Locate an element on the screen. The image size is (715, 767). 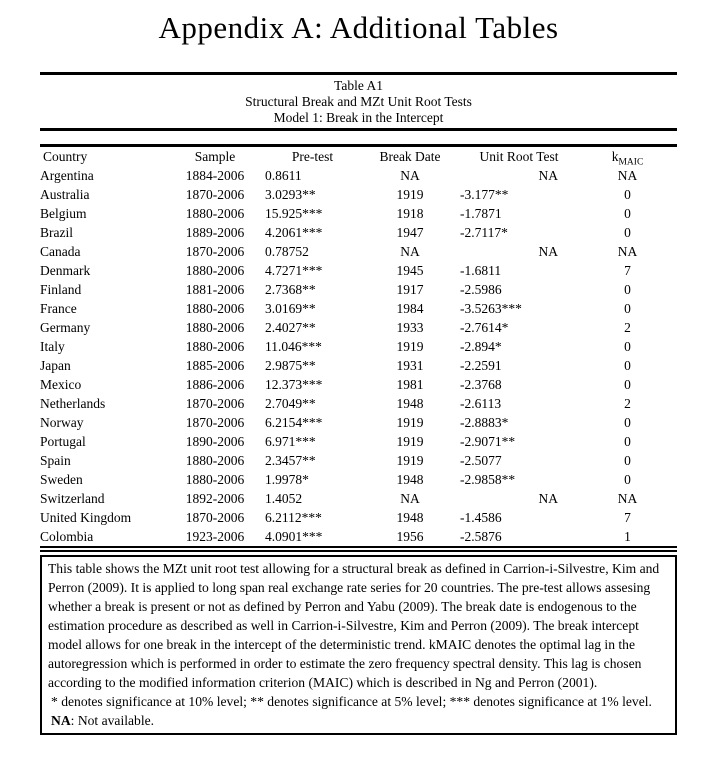
cell-pretest: 0.8611 is located at coordinates (283, 175).